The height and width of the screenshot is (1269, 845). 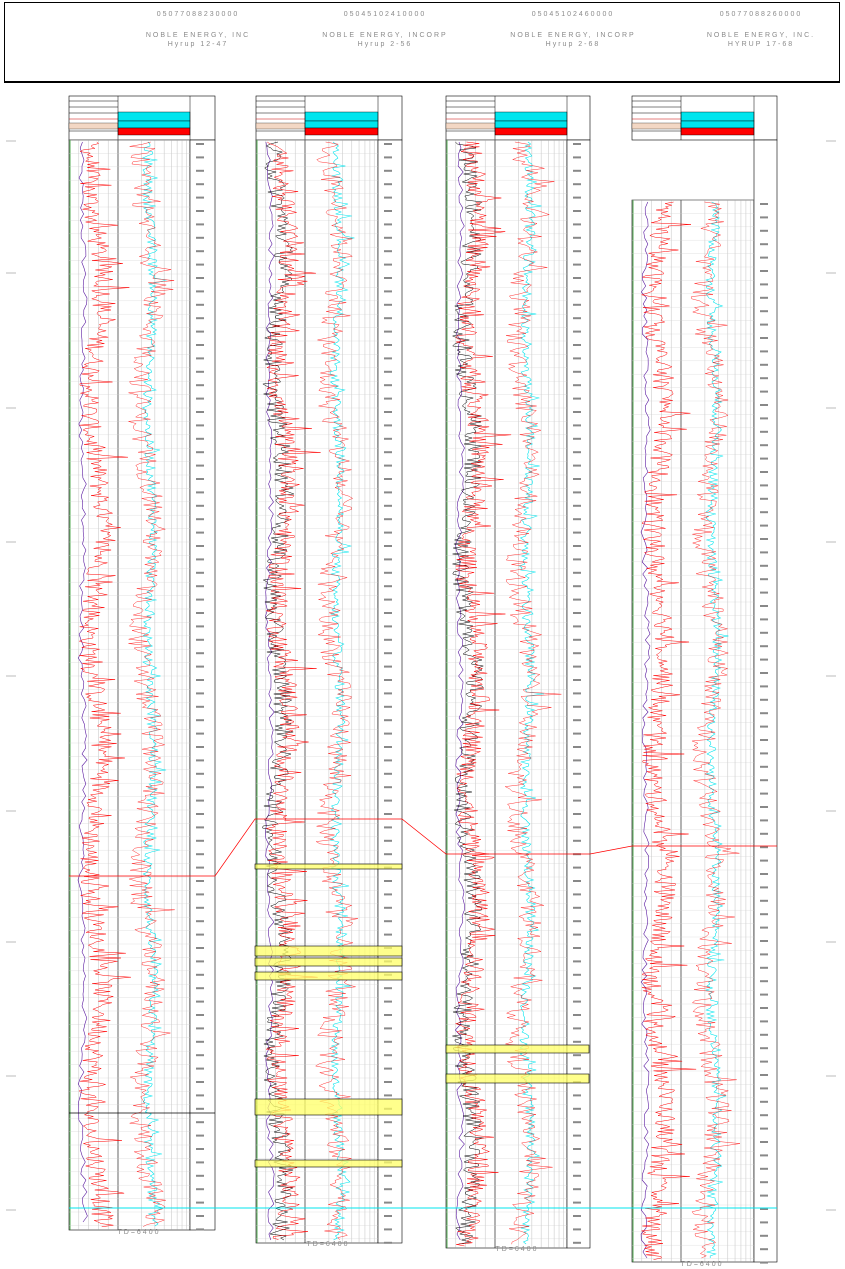 I want to click on td-label-2: TD=6400, so click(x=328, y=1244).